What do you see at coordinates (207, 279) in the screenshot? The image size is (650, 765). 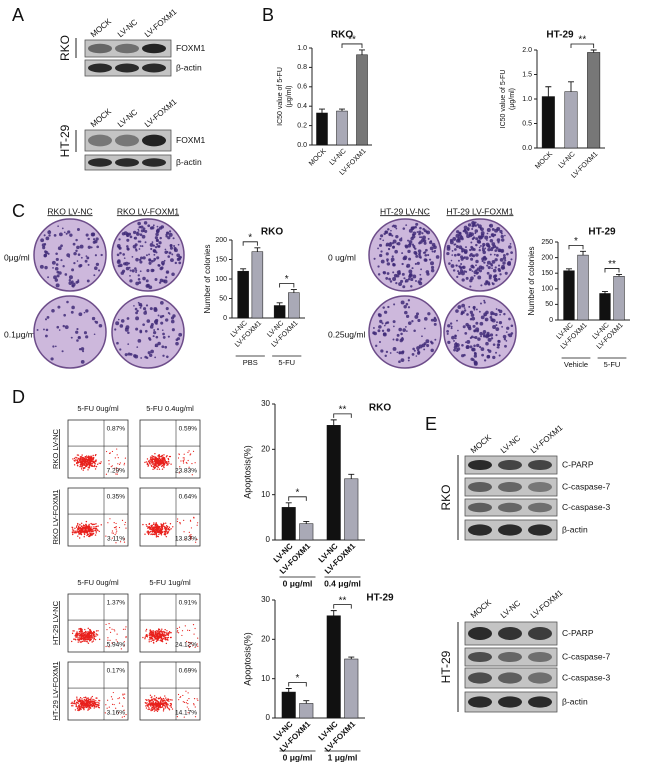 I see `y-axis-label: Number of colonies` at bounding box center [207, 279].